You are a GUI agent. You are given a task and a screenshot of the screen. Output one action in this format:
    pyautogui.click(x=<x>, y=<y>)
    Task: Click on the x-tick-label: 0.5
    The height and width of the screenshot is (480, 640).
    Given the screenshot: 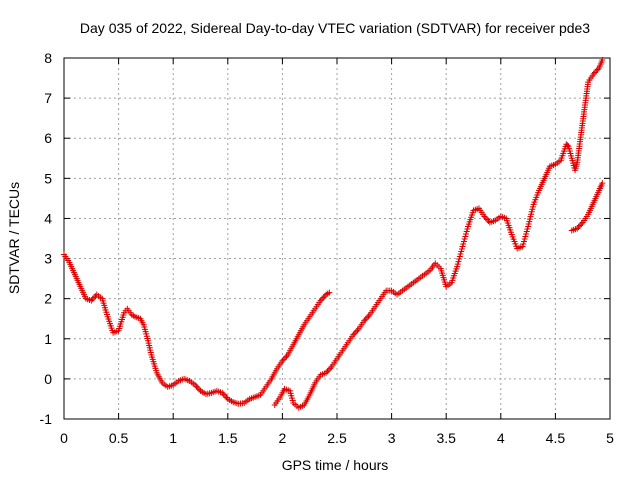 What is the action you would take?
    pyautogui.click(x=119, y=438)
    